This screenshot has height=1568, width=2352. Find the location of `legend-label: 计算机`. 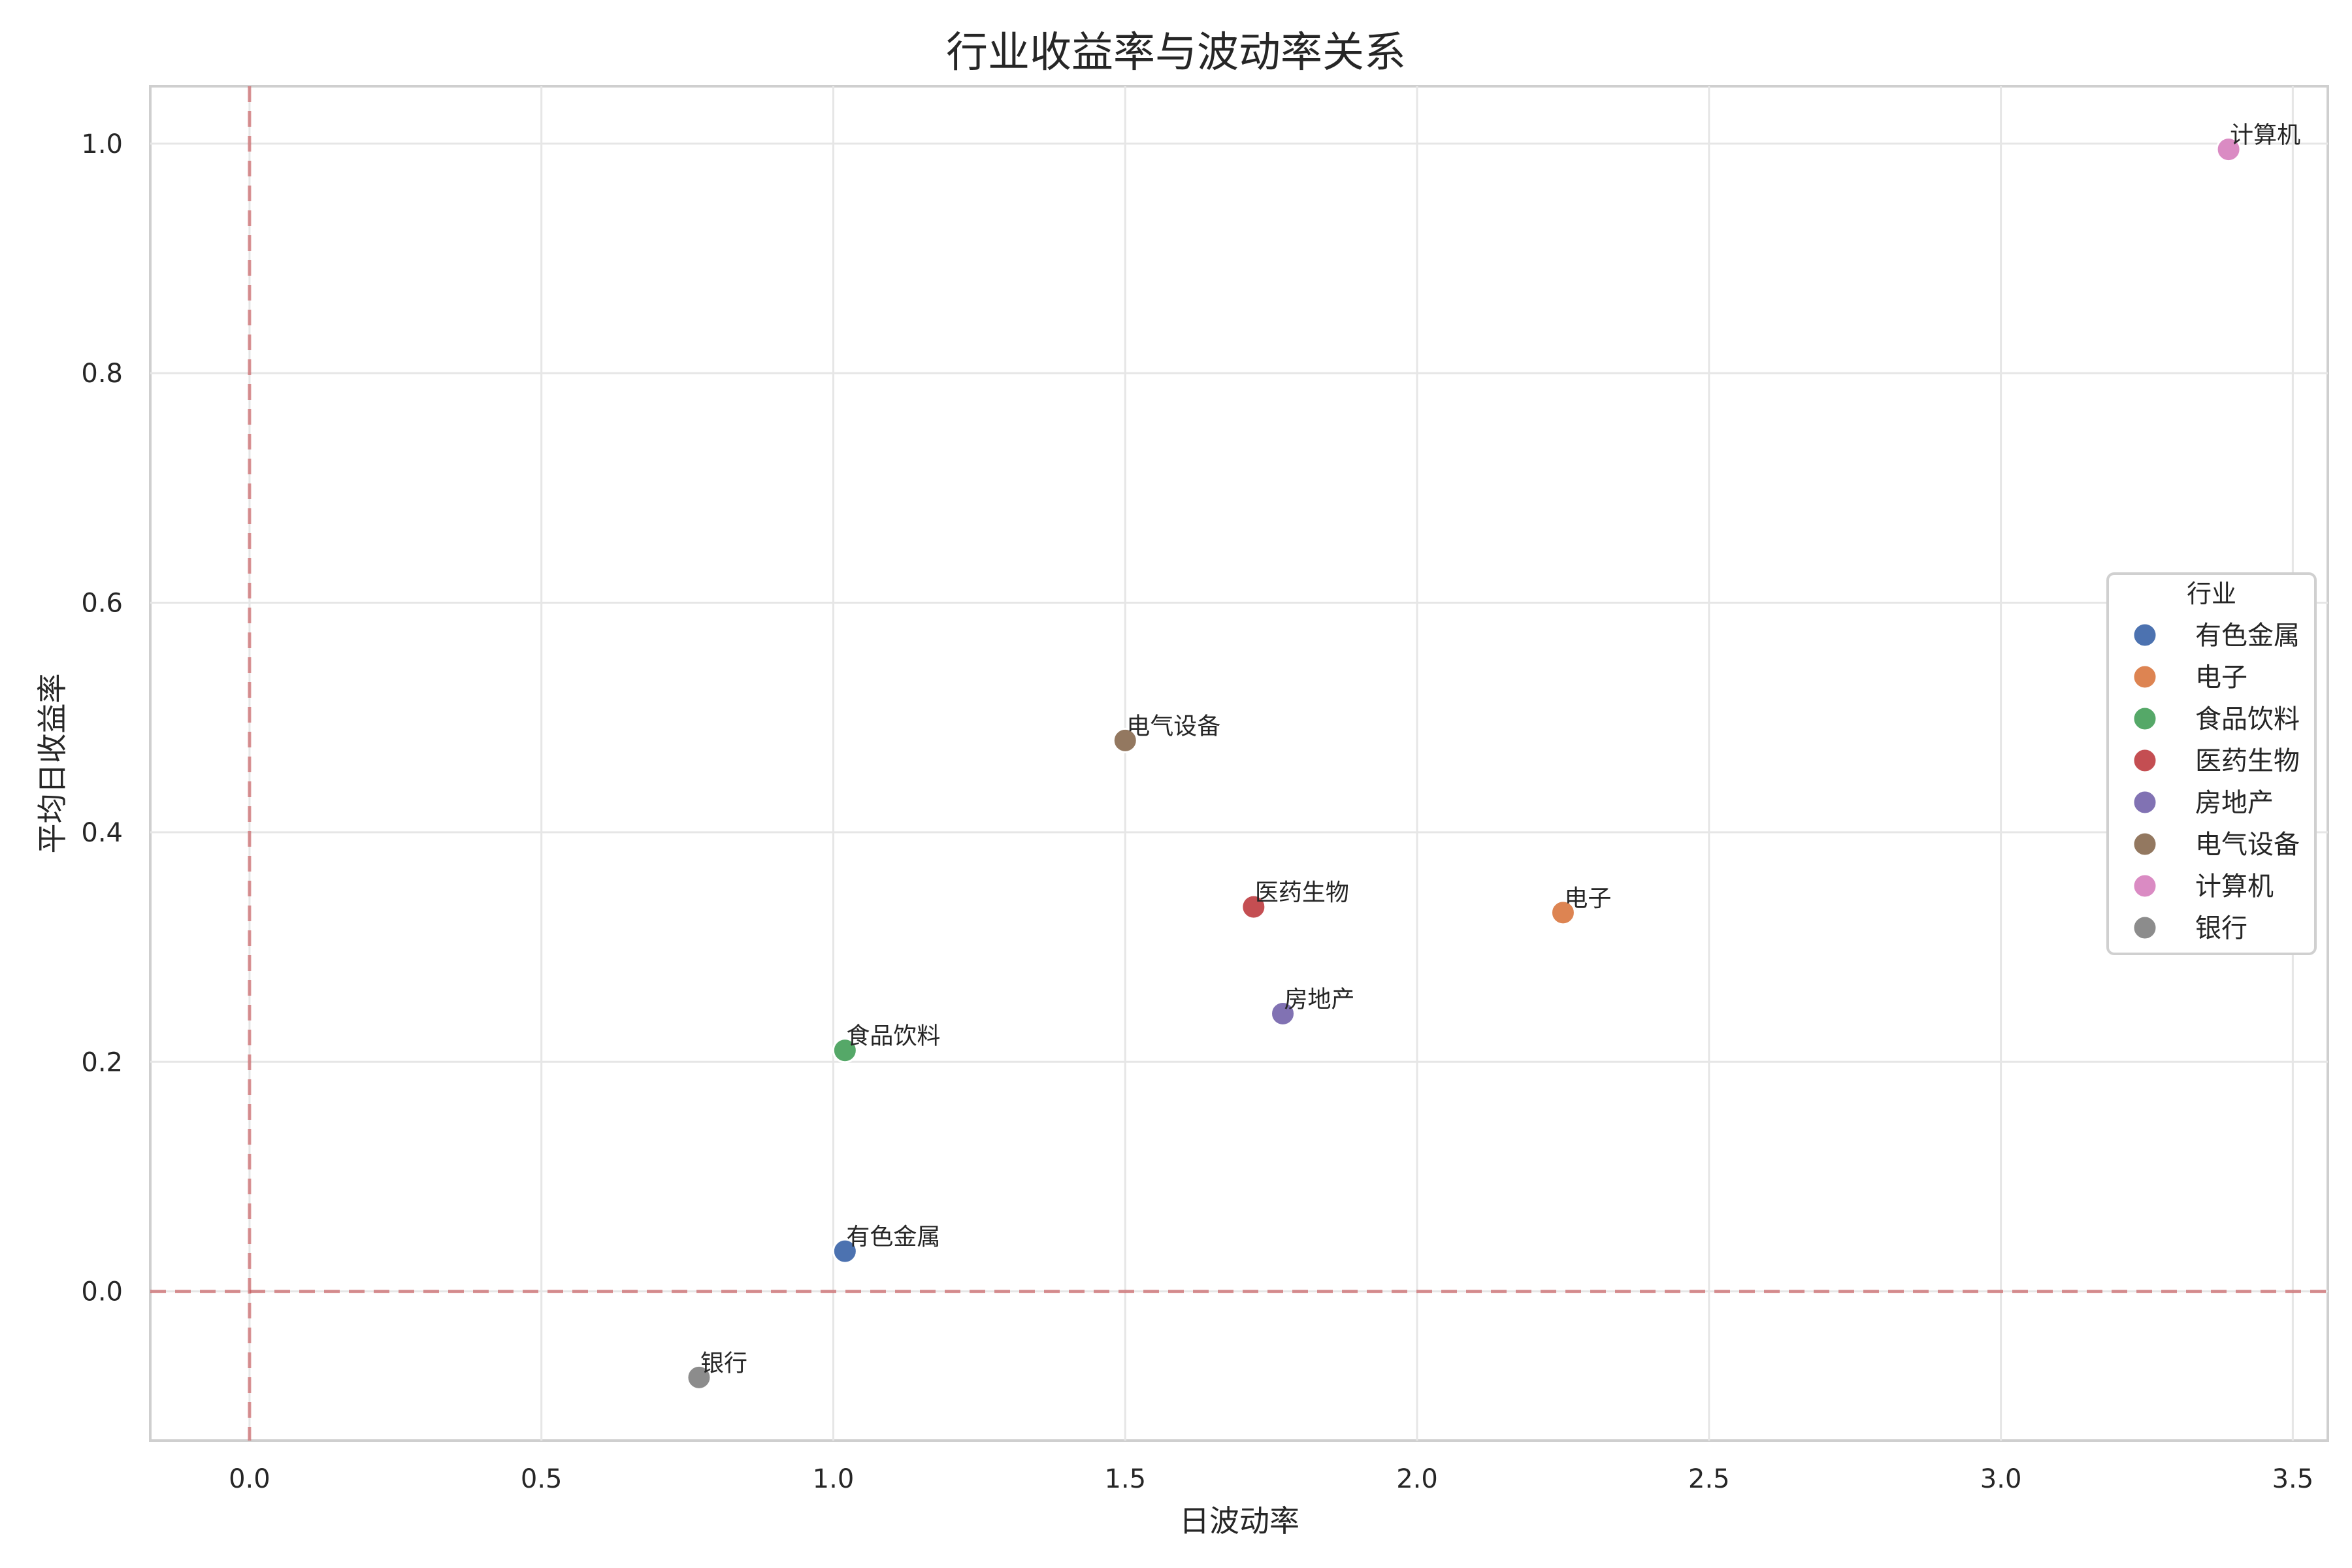

legend-label: 计算机 is located at coordinates (2234, 887).